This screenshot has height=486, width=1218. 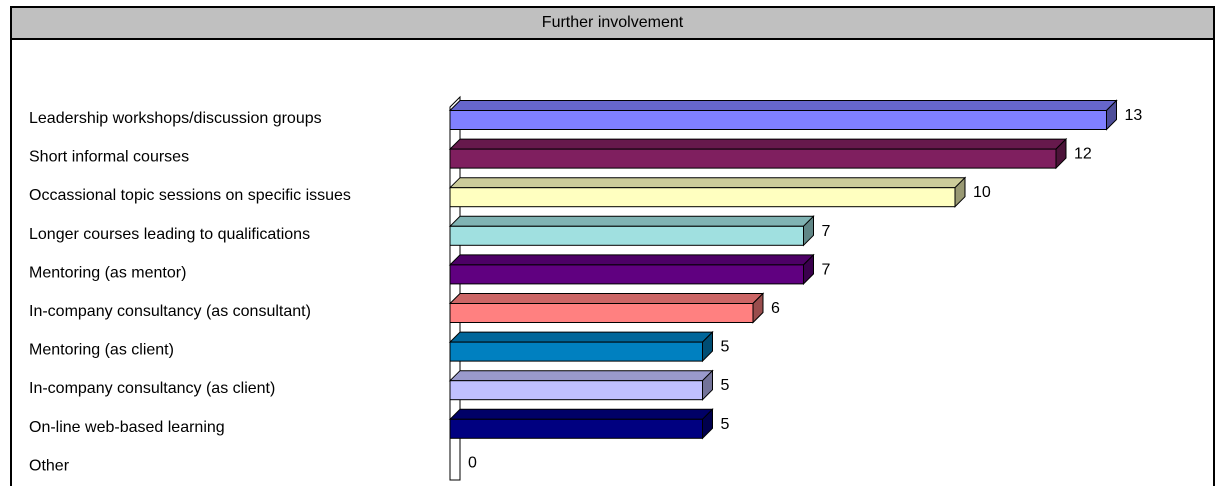 What do you see at coordinates (101, 350) in the screenshot?
I see `category-label: Mentoring (as client)` at bounding box center [101, 350].